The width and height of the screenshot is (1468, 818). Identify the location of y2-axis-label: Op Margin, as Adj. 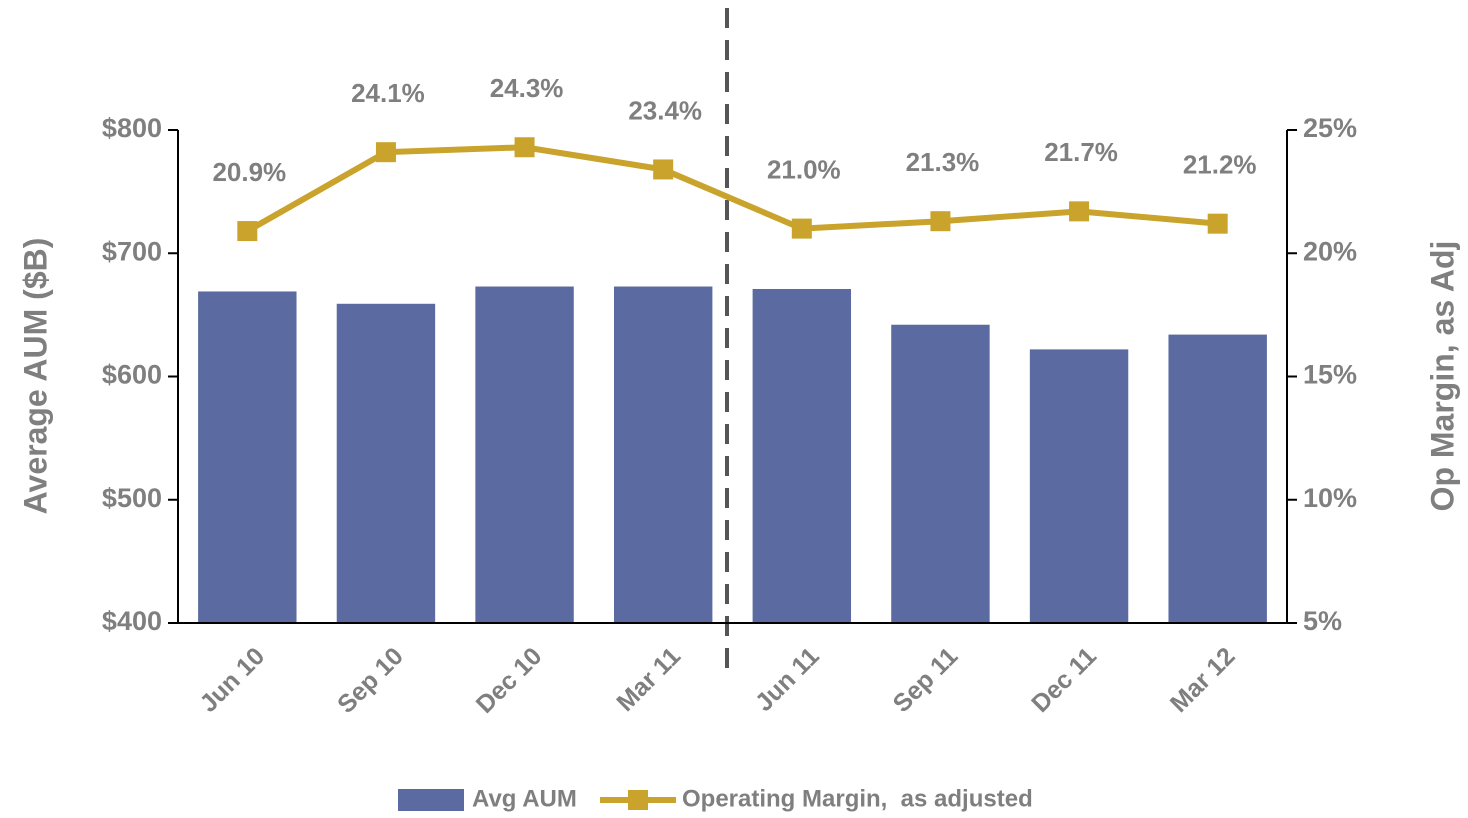
(1442, 376).